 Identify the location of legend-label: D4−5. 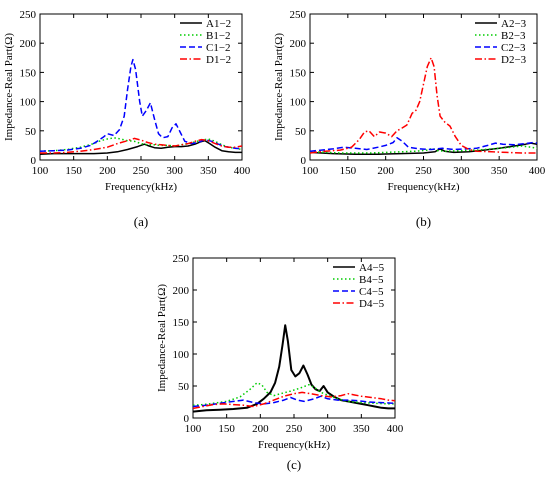
(372, 304).